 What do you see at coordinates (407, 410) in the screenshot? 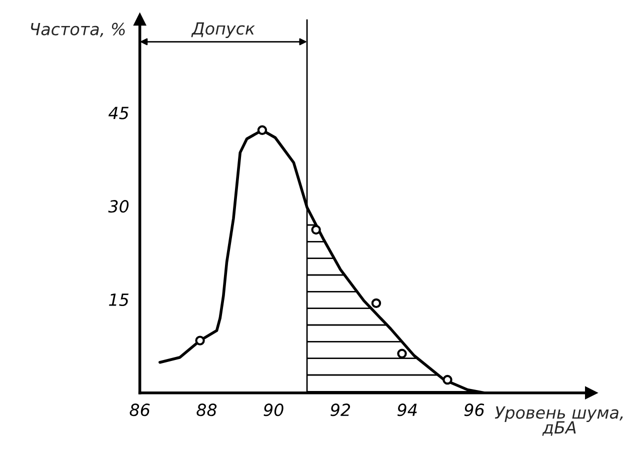
I see `x-tick-label: 94` at bounding box center [407, 410].